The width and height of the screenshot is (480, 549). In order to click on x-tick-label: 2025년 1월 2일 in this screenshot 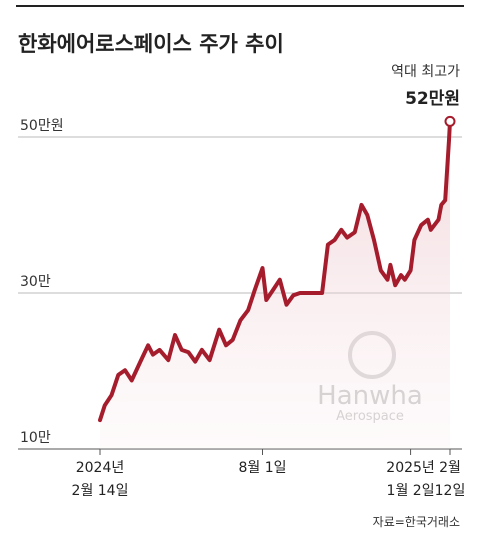, I will do `click(410, 479)`.